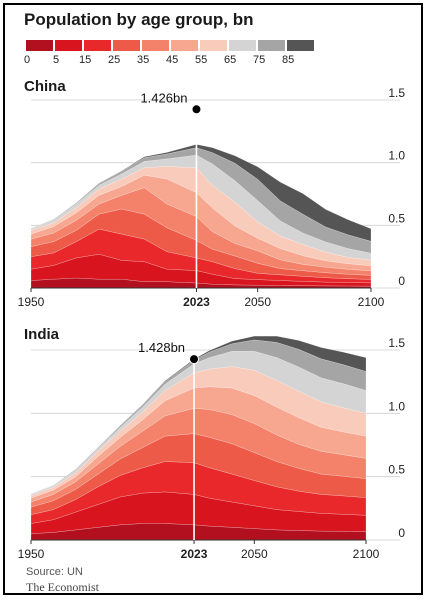 This screenshot has width=430, height=602. Describe the element at coordinates (396, 156) in the screenshot. I see `china-y-tick-label: 1.0` at that location.